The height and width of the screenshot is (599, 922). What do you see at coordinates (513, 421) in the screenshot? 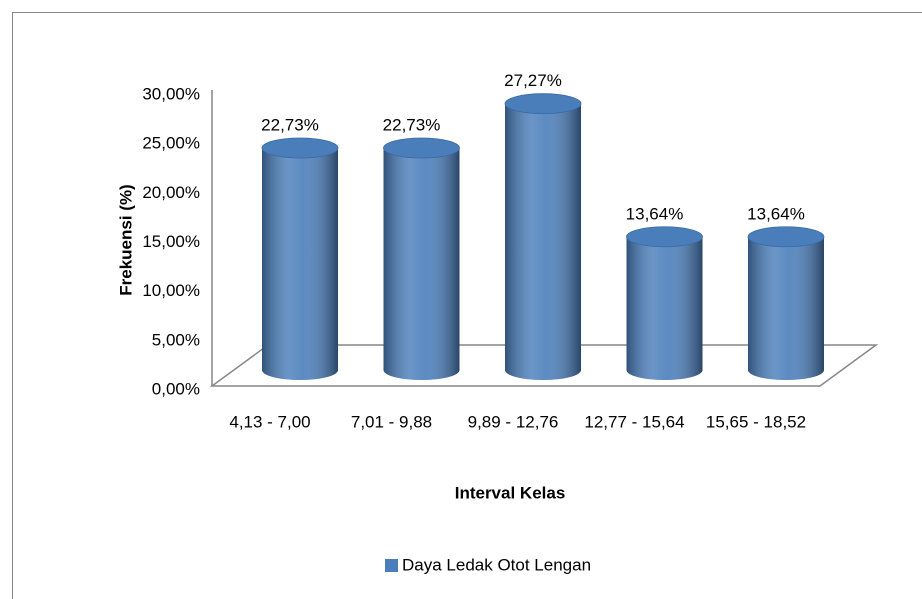
I see `x-tick-label: 9,89 - 12,76` at bounding box center [513, 421].